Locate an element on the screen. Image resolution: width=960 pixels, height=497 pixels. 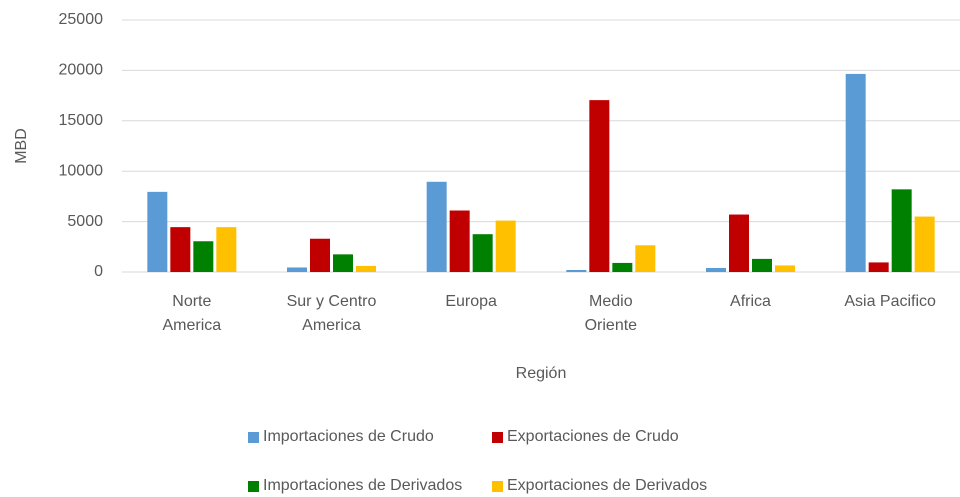
y-tick-label: 20000 is located at coordinates (81, 70).